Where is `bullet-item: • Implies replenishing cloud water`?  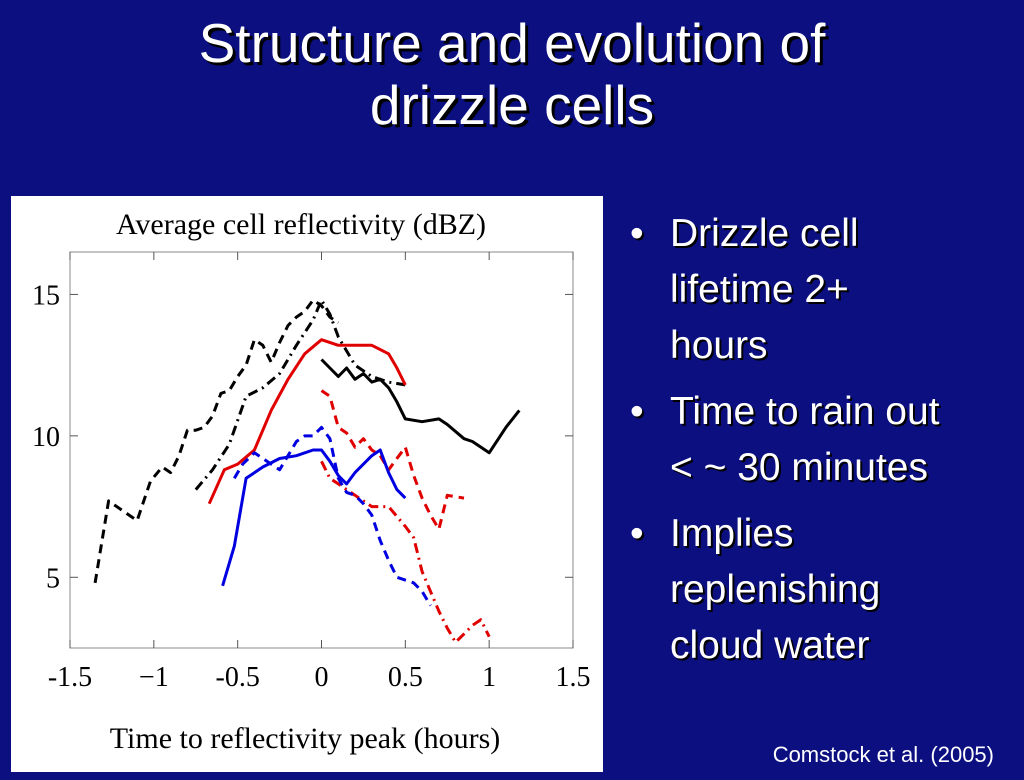
bullet-item: • Implies replenishing cloud water is located at coordinates (823, 590).